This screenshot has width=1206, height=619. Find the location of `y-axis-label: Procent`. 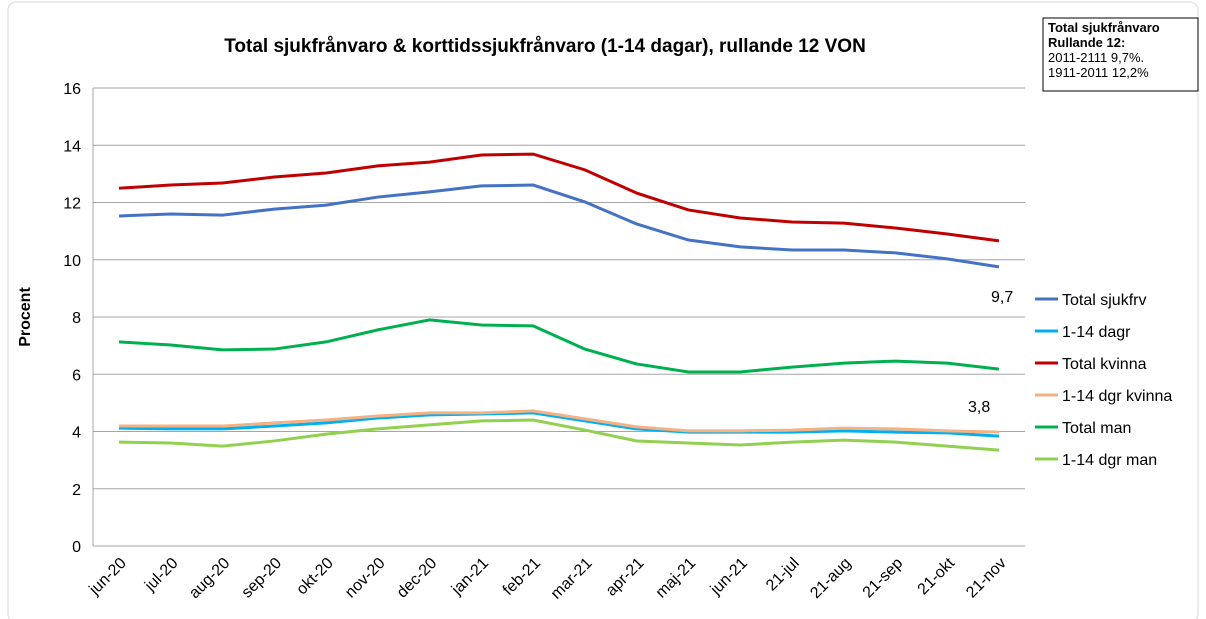

y-axis-label: Procent is located at coordinates (25, 317).